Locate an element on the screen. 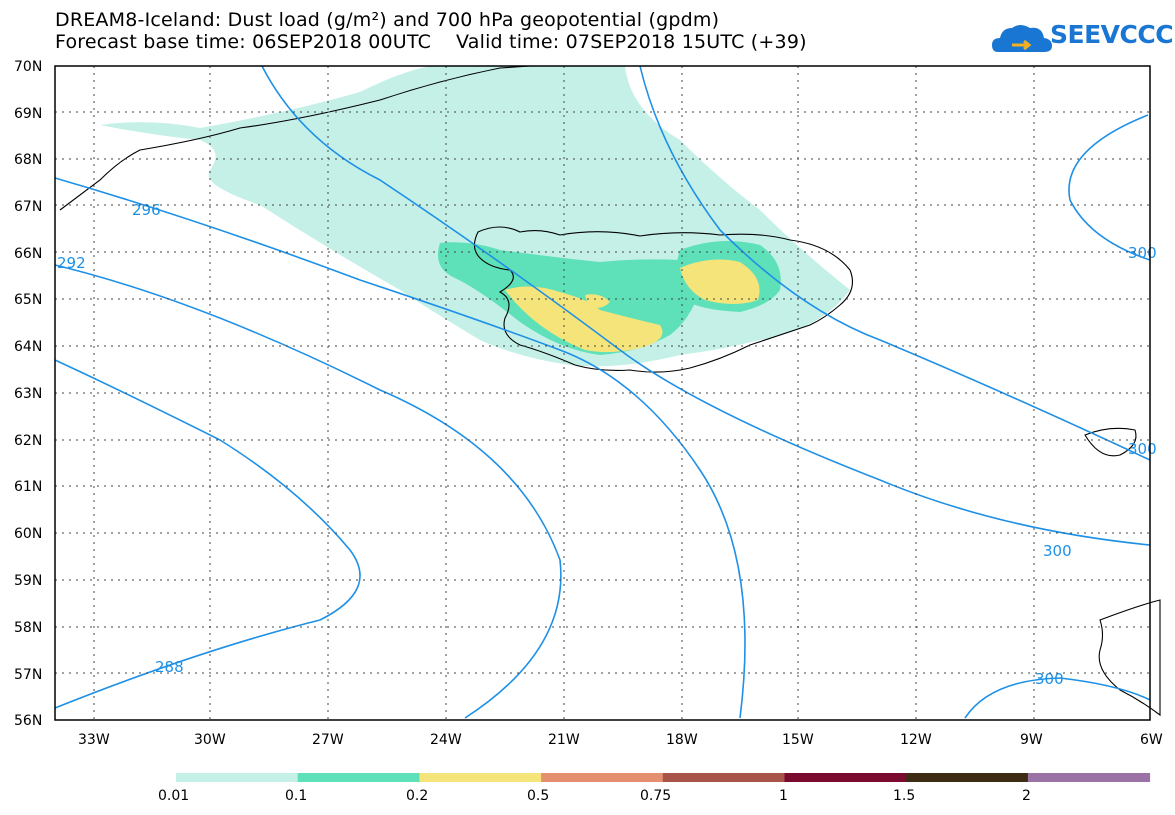  legend-colorbar is located at coordinates (663, 777).